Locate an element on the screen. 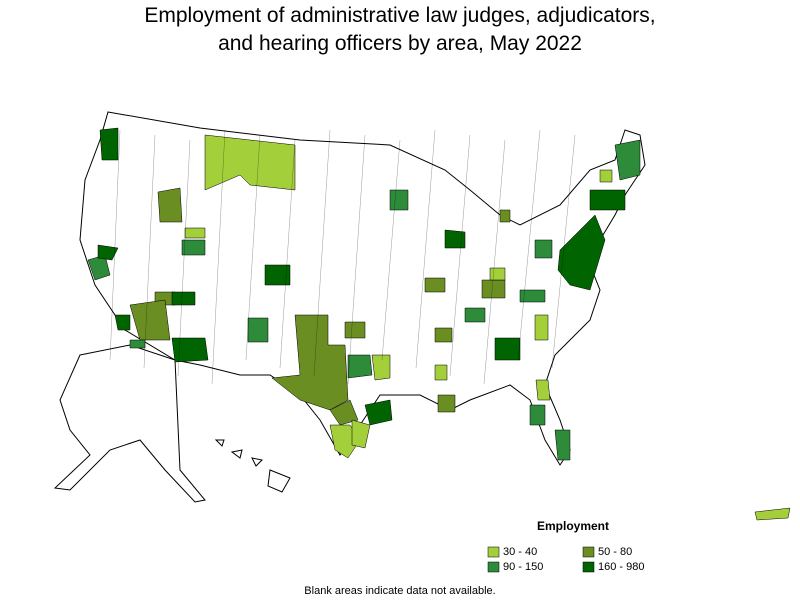 Image resolution: width=800 pixels, height=600 pixels. legend-label: 30 - 40 is located at coordinates (520, 552).